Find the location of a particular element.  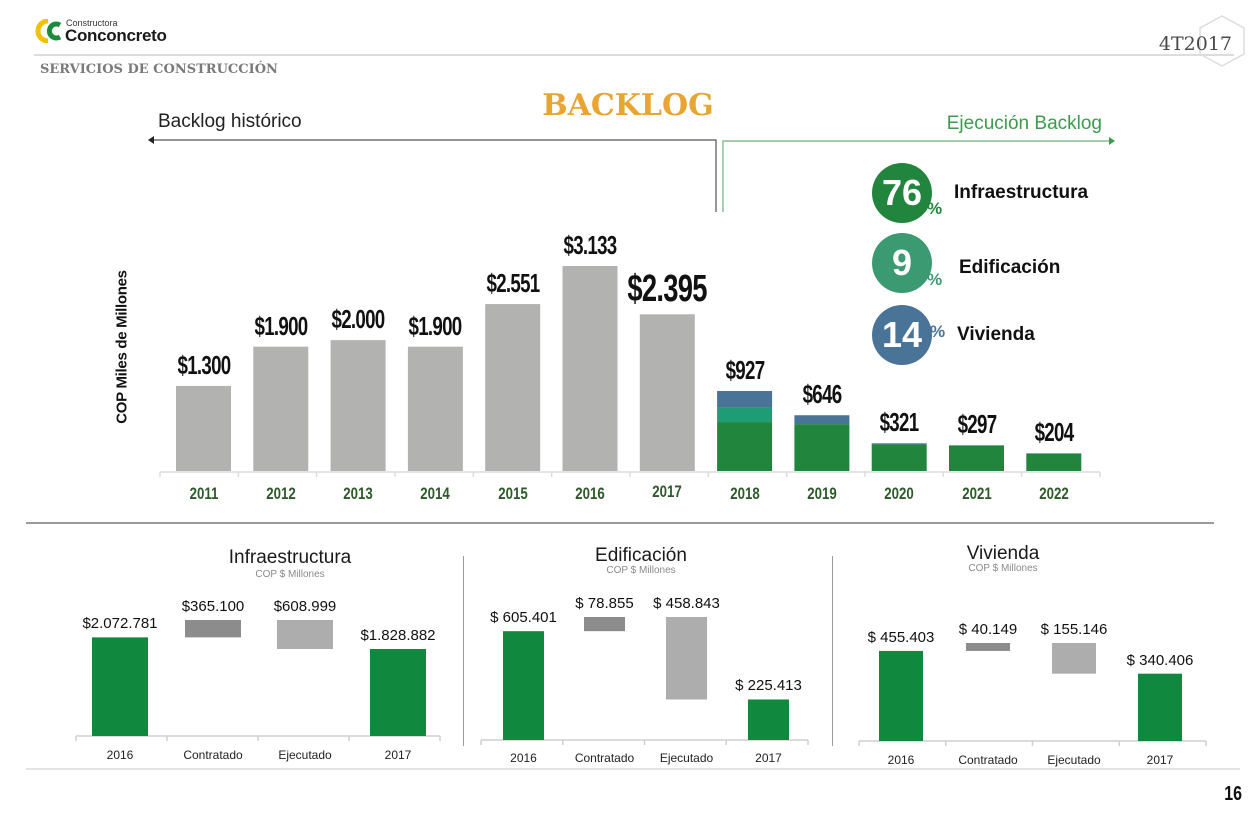

execution-arrow is located at coordinates (918, 174).